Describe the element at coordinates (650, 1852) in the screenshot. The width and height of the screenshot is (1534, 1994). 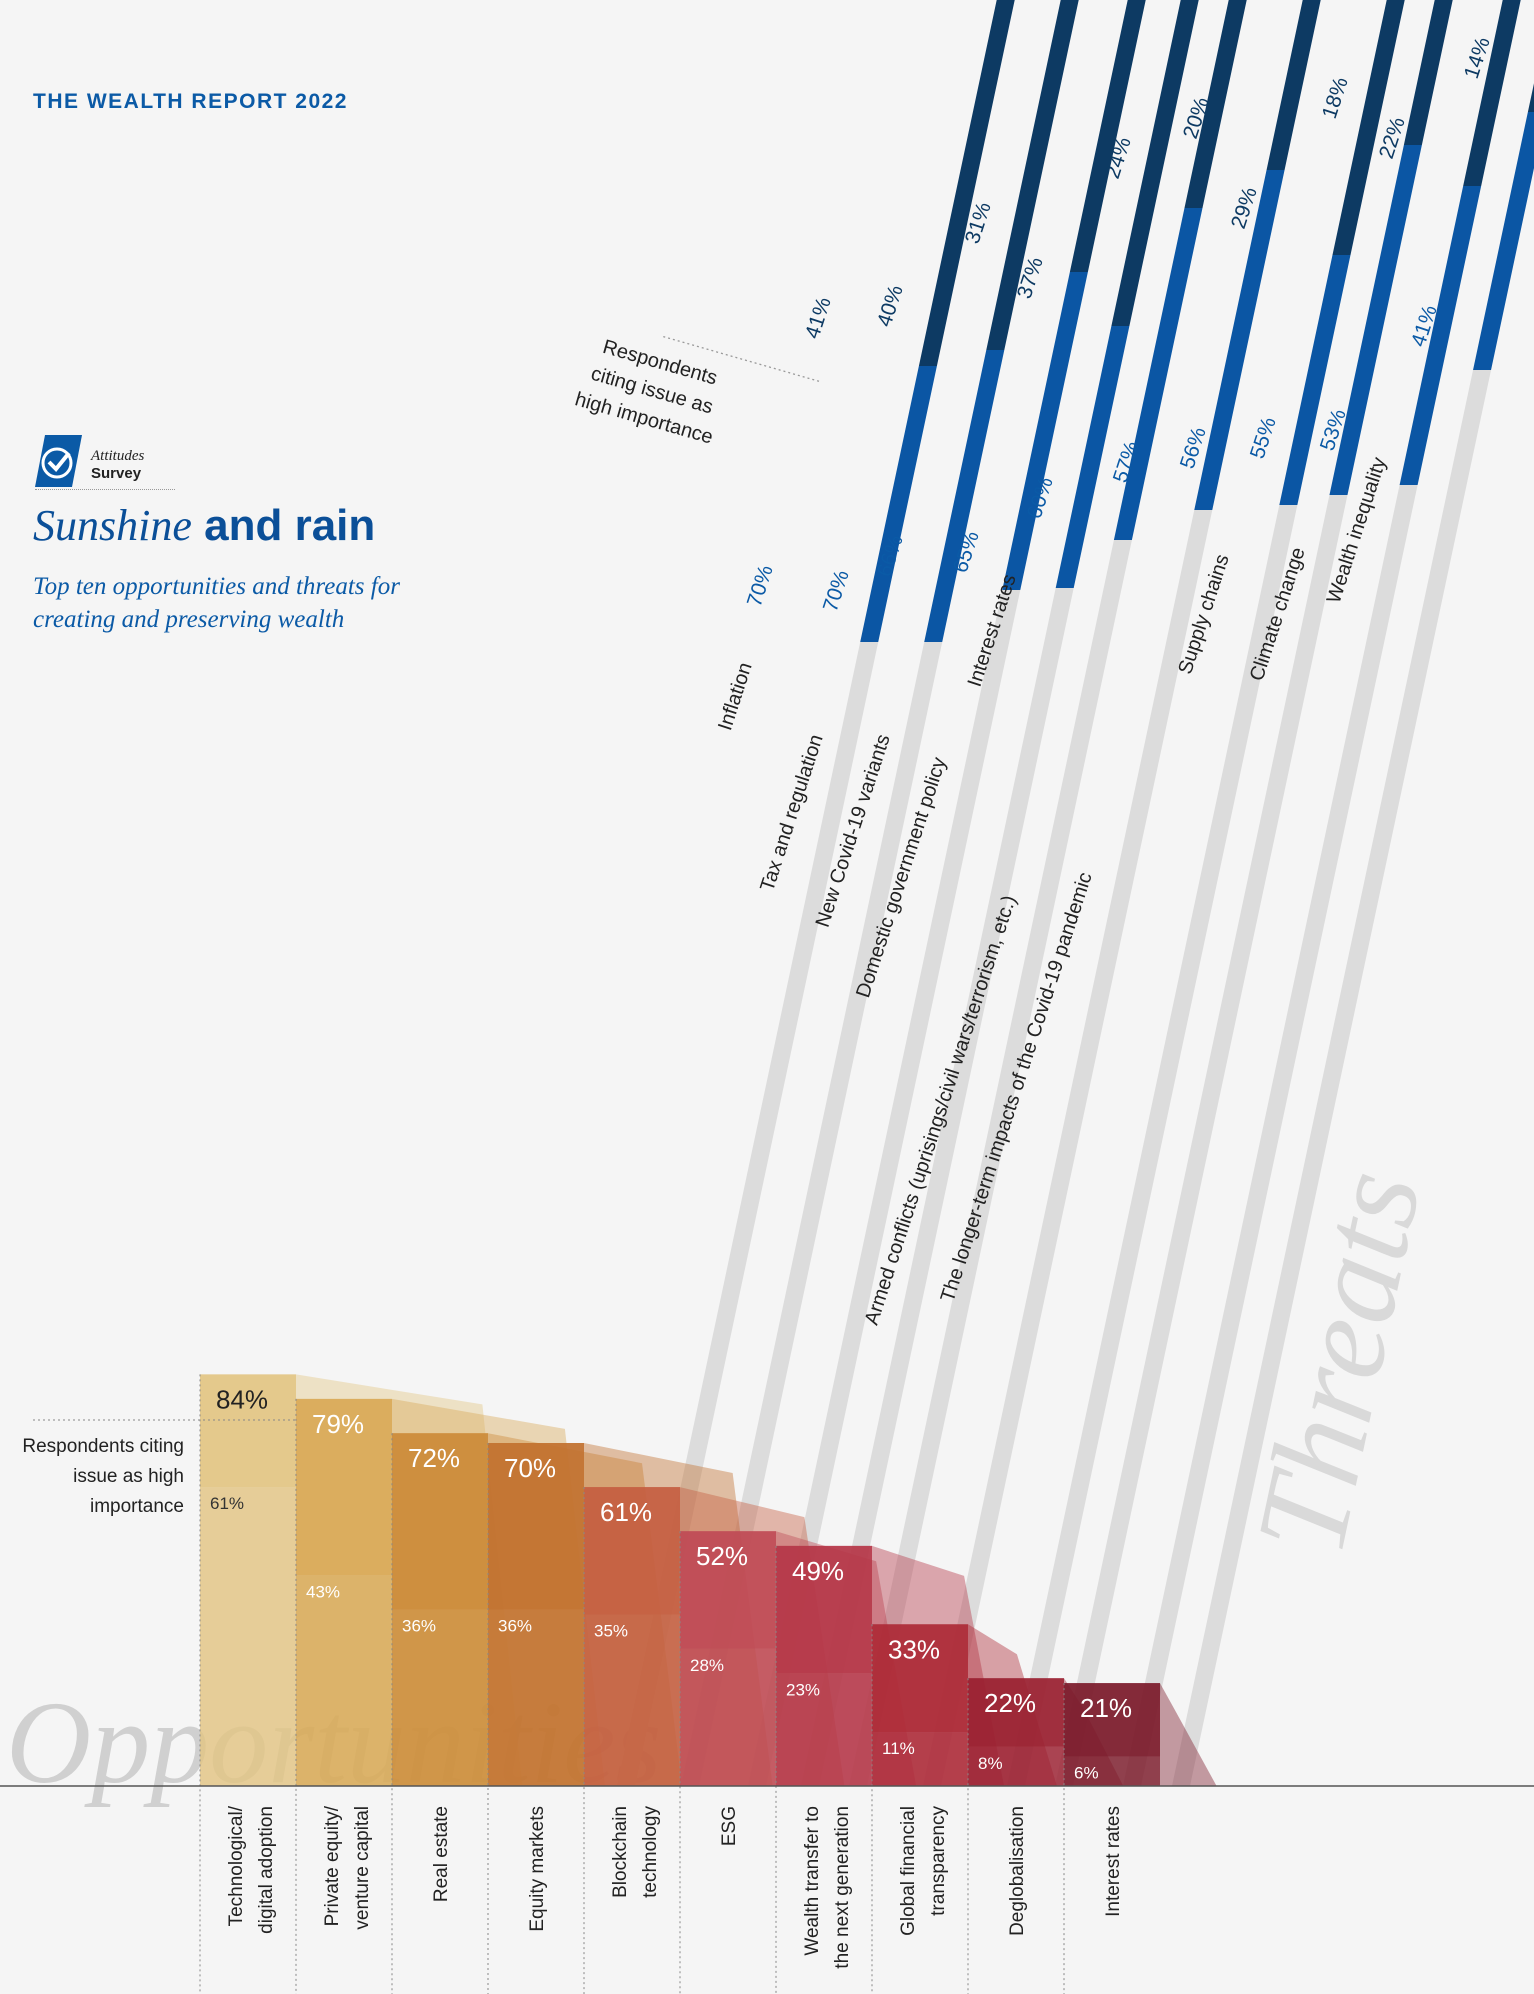
I see `opportunity-category-line: technology` at that location.